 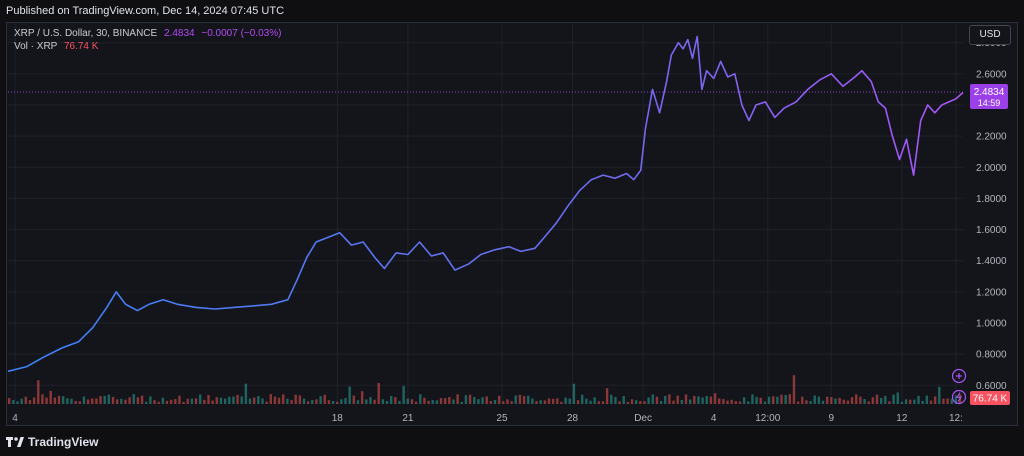 What do you see at coordinates (959, 376) in the screenshot?
I see `plus-alert-icon` at bounding box center [959, 376].